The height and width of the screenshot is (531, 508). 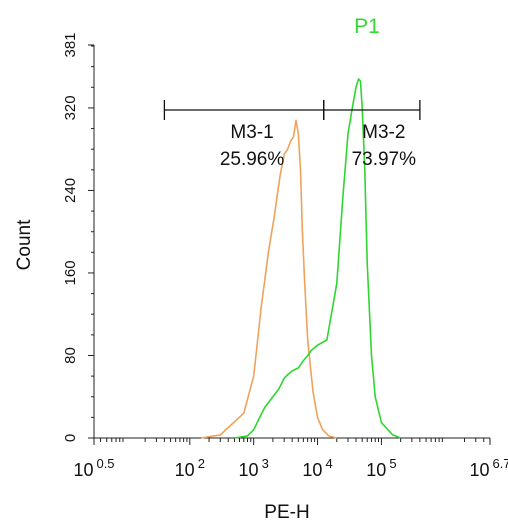 What do you see at coordinates (488, 468) in the screenshot?
I see `x-tick-label: 10 6.7` at bounding box center [488, 468].